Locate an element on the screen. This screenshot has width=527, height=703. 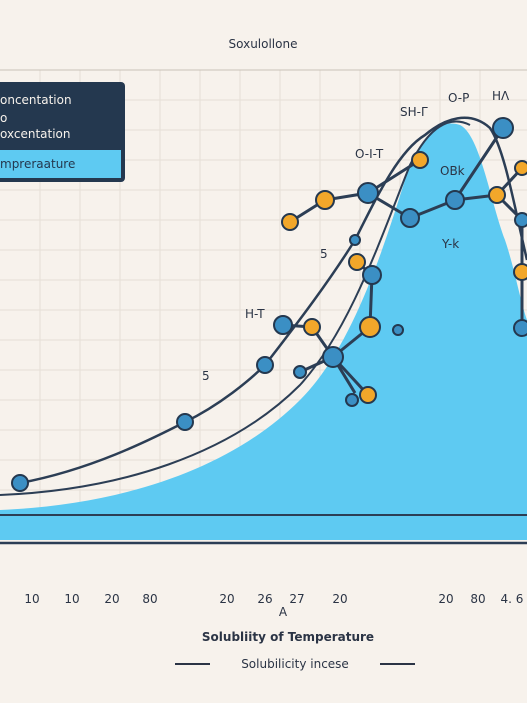
legend: oncentation o oxcentation mpreraature is located at coordinates (62, 132).